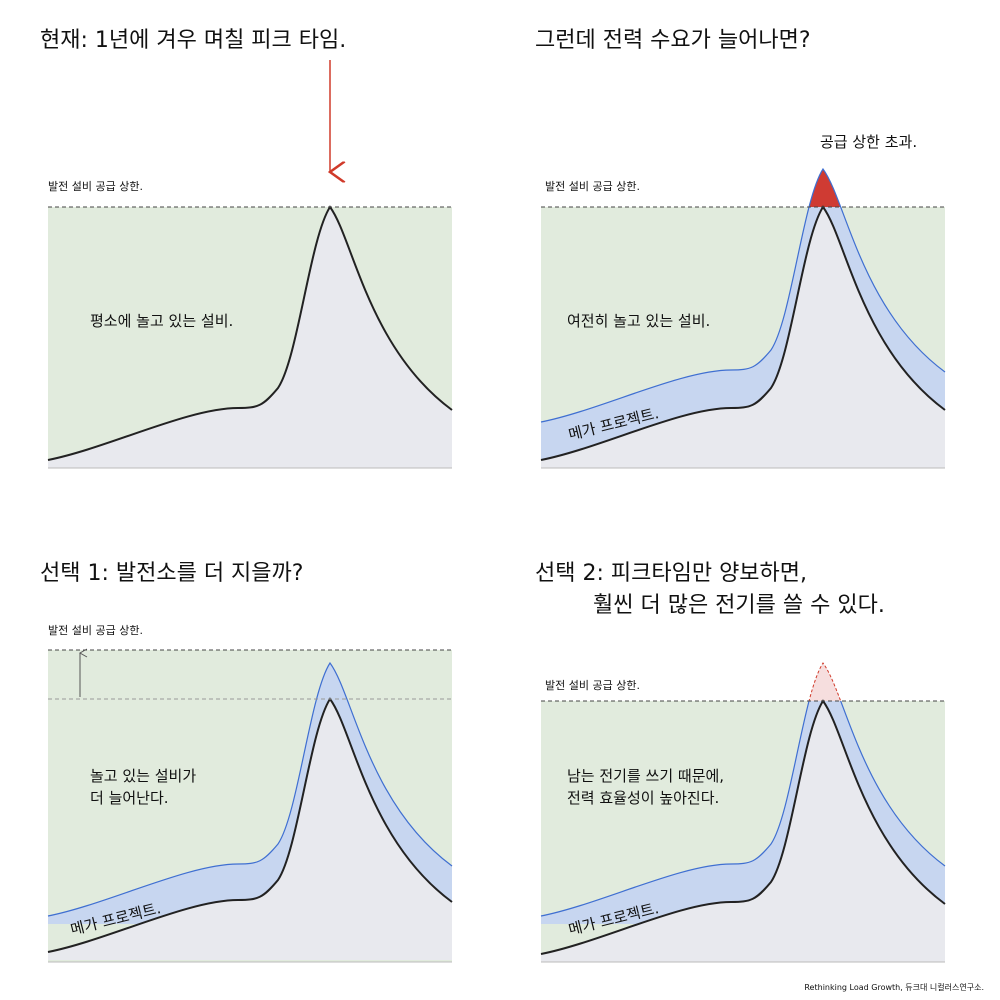  I want to click on panel-title: 훨씬 더 많은 전기를 쓸 수 있다., so click(739, 605).